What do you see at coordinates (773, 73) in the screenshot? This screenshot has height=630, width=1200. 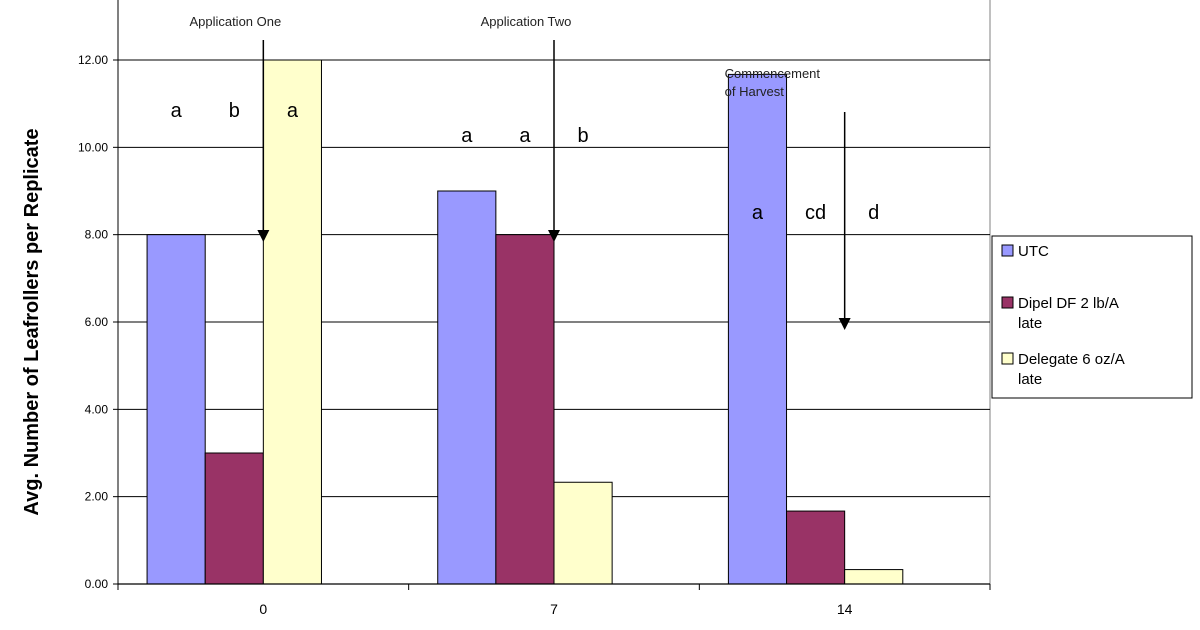 I see `annotation-text: Commencement` at bounding box center [773, 73].